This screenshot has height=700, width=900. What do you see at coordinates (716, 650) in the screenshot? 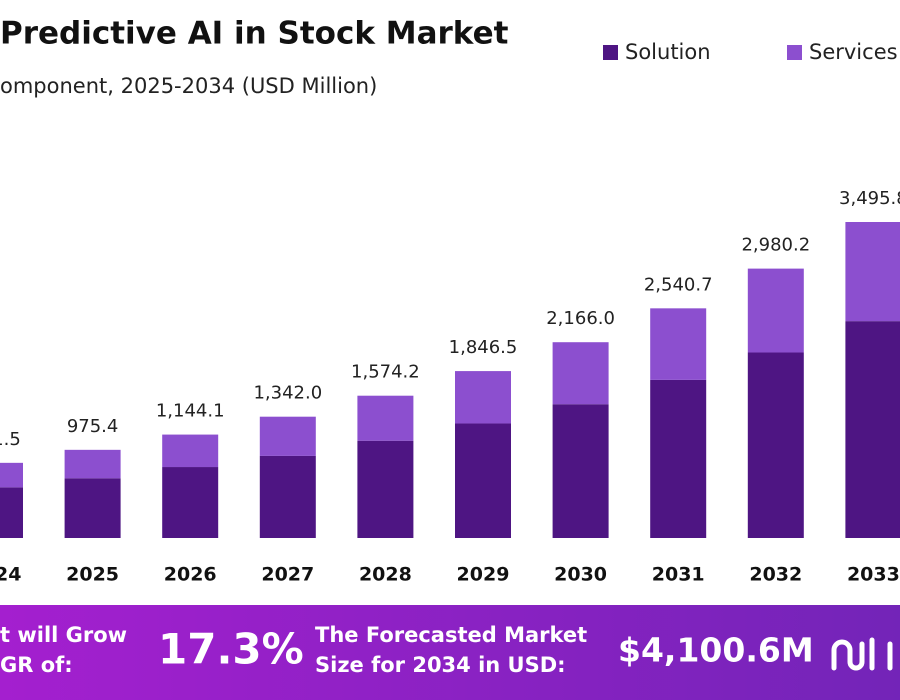
I see `banner-forecast: $4,100.6M` at bounding box center [716, 650].